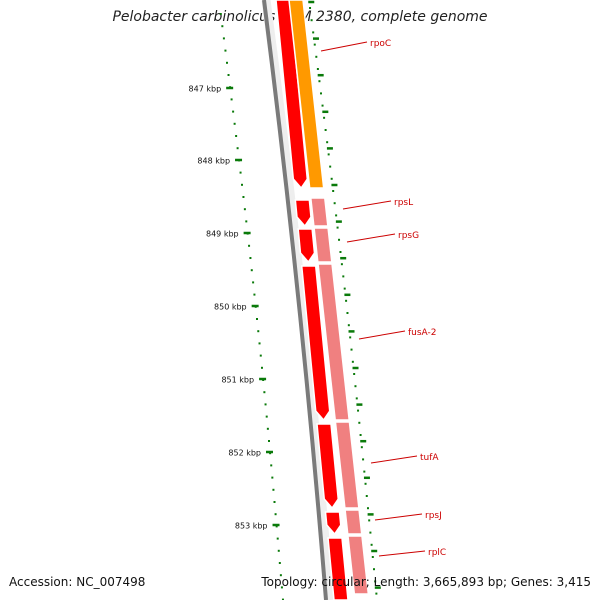 The height and width of the screenshot is (600, 600). Describe the element at coordinates (437, 553) in the screenshot. I see `gene-label: rplC` at that location.